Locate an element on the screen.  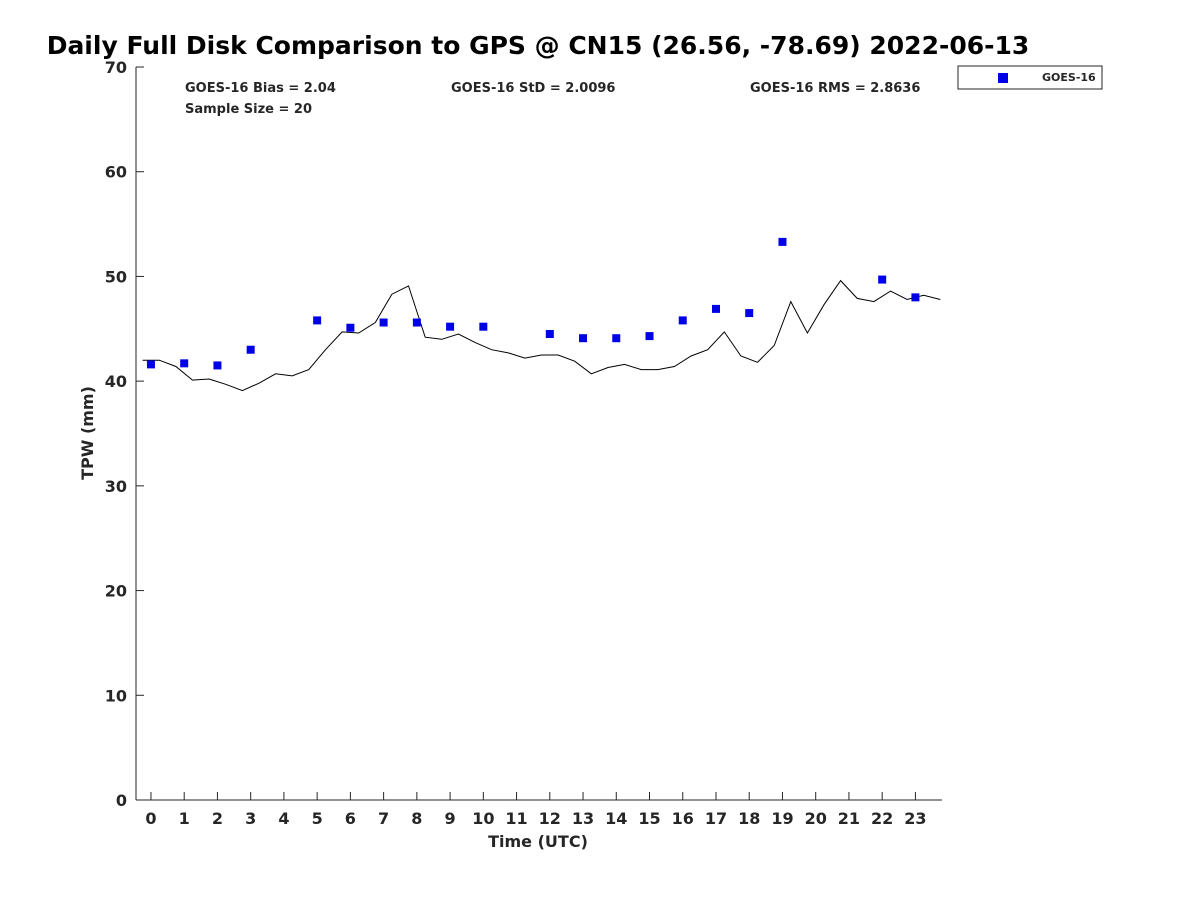
y-tick-label: 40 is located at coordinates (116, 381).